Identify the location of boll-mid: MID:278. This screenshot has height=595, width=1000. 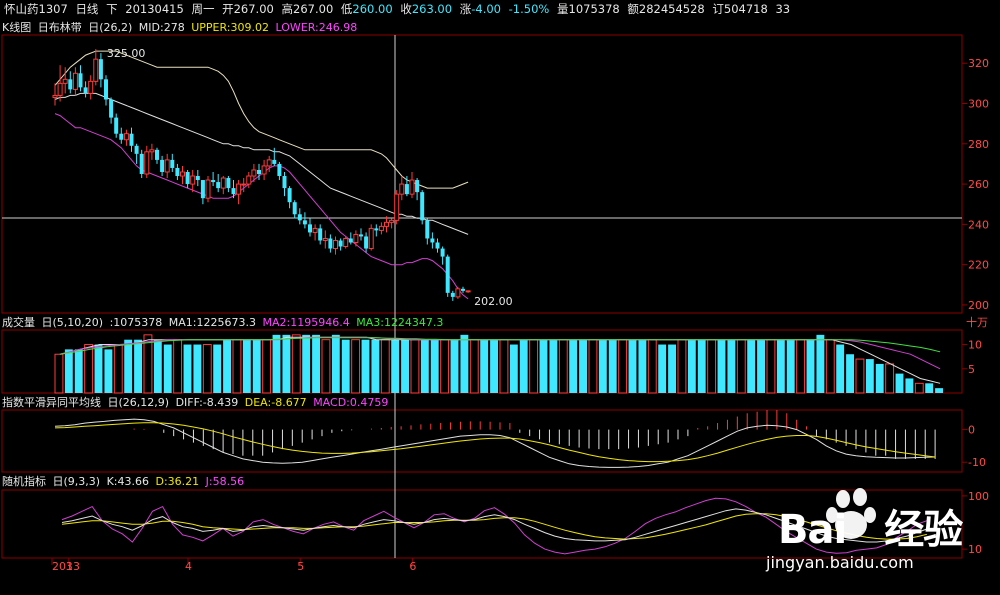
(161, 27).